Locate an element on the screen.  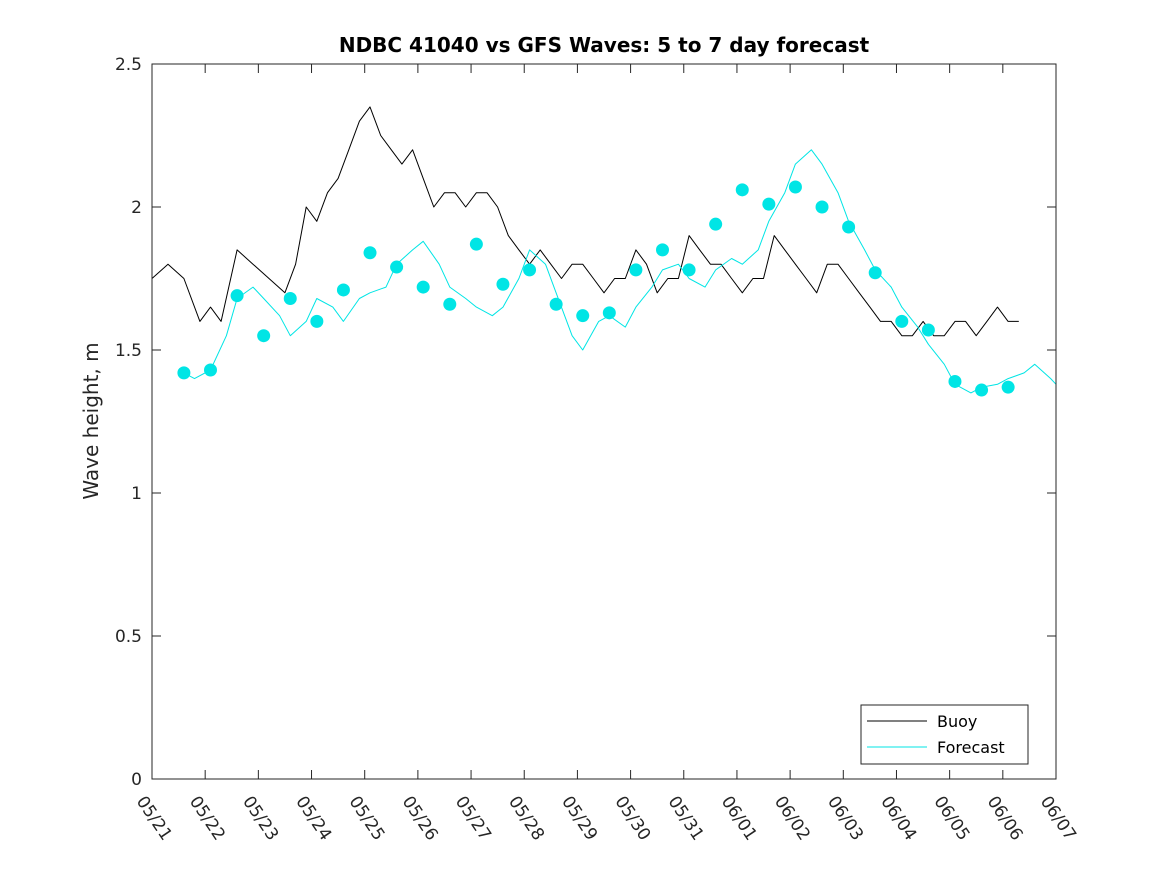
x-tick-label: 05/30 is located at coordinates (632, 819).